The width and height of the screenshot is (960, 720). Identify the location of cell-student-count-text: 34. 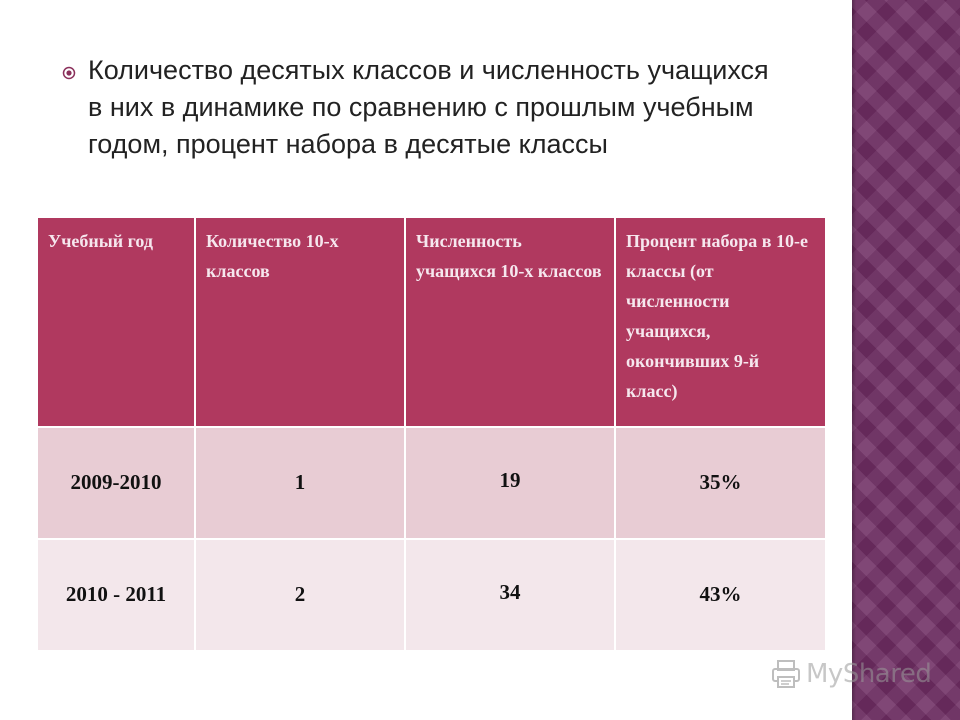
(510, 592).